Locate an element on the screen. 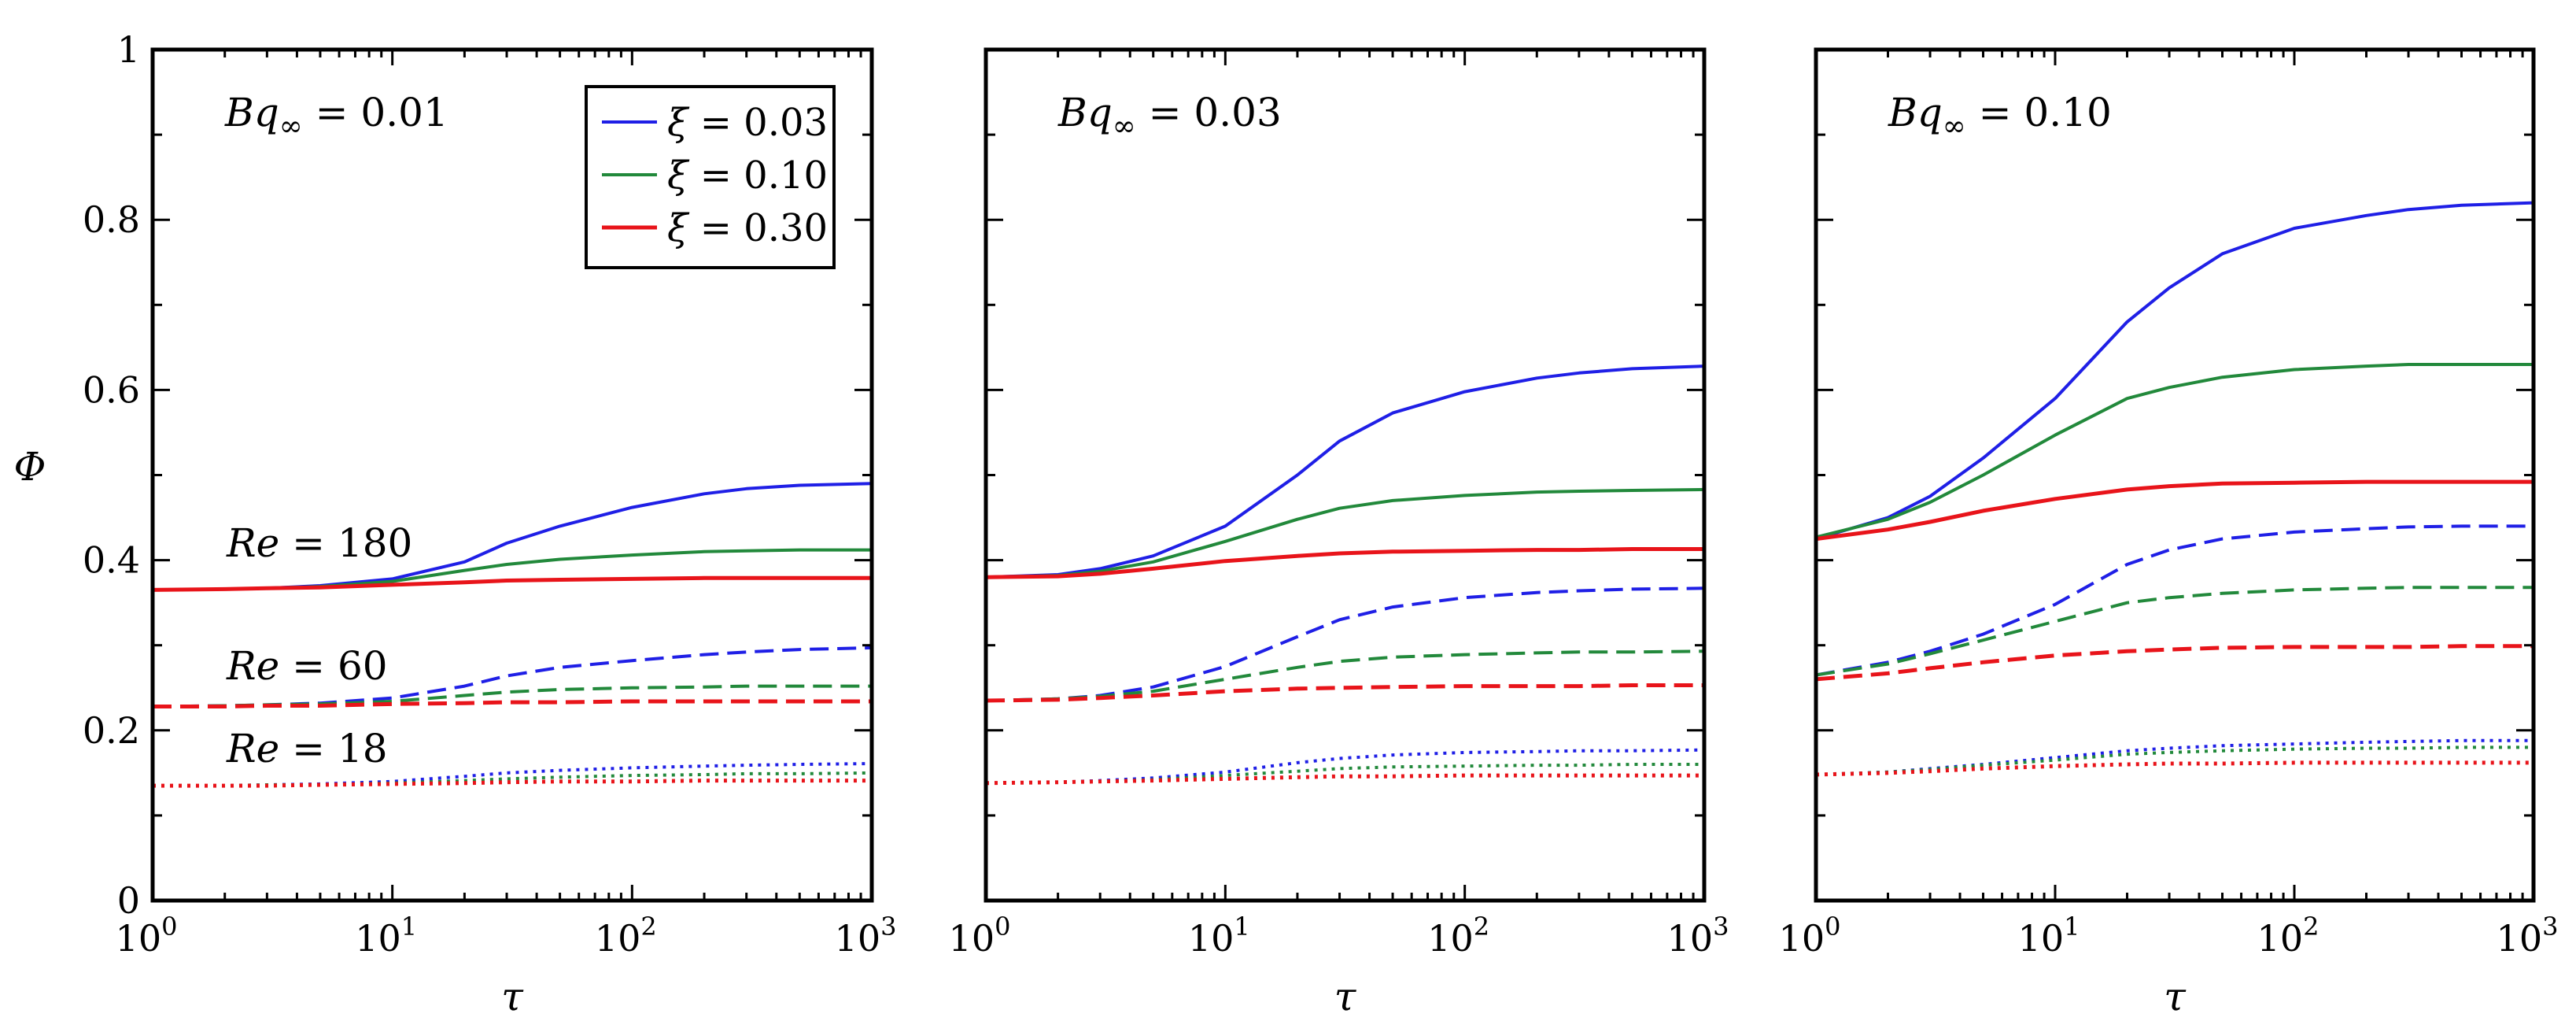 The image size is (2576, 1032). y-tick-label: 1 is located at coordinates (128, 49).